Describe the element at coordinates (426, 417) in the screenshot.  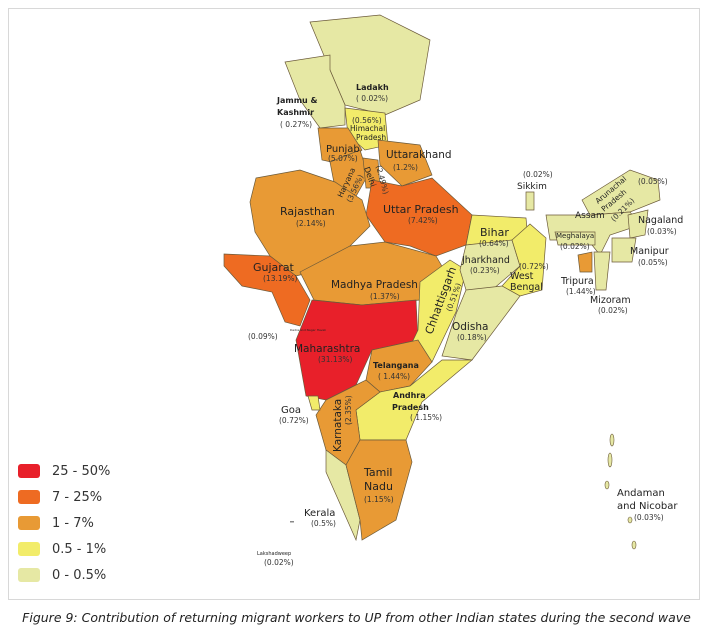
I see `value-andhra: ( 1.15%)` at that location.